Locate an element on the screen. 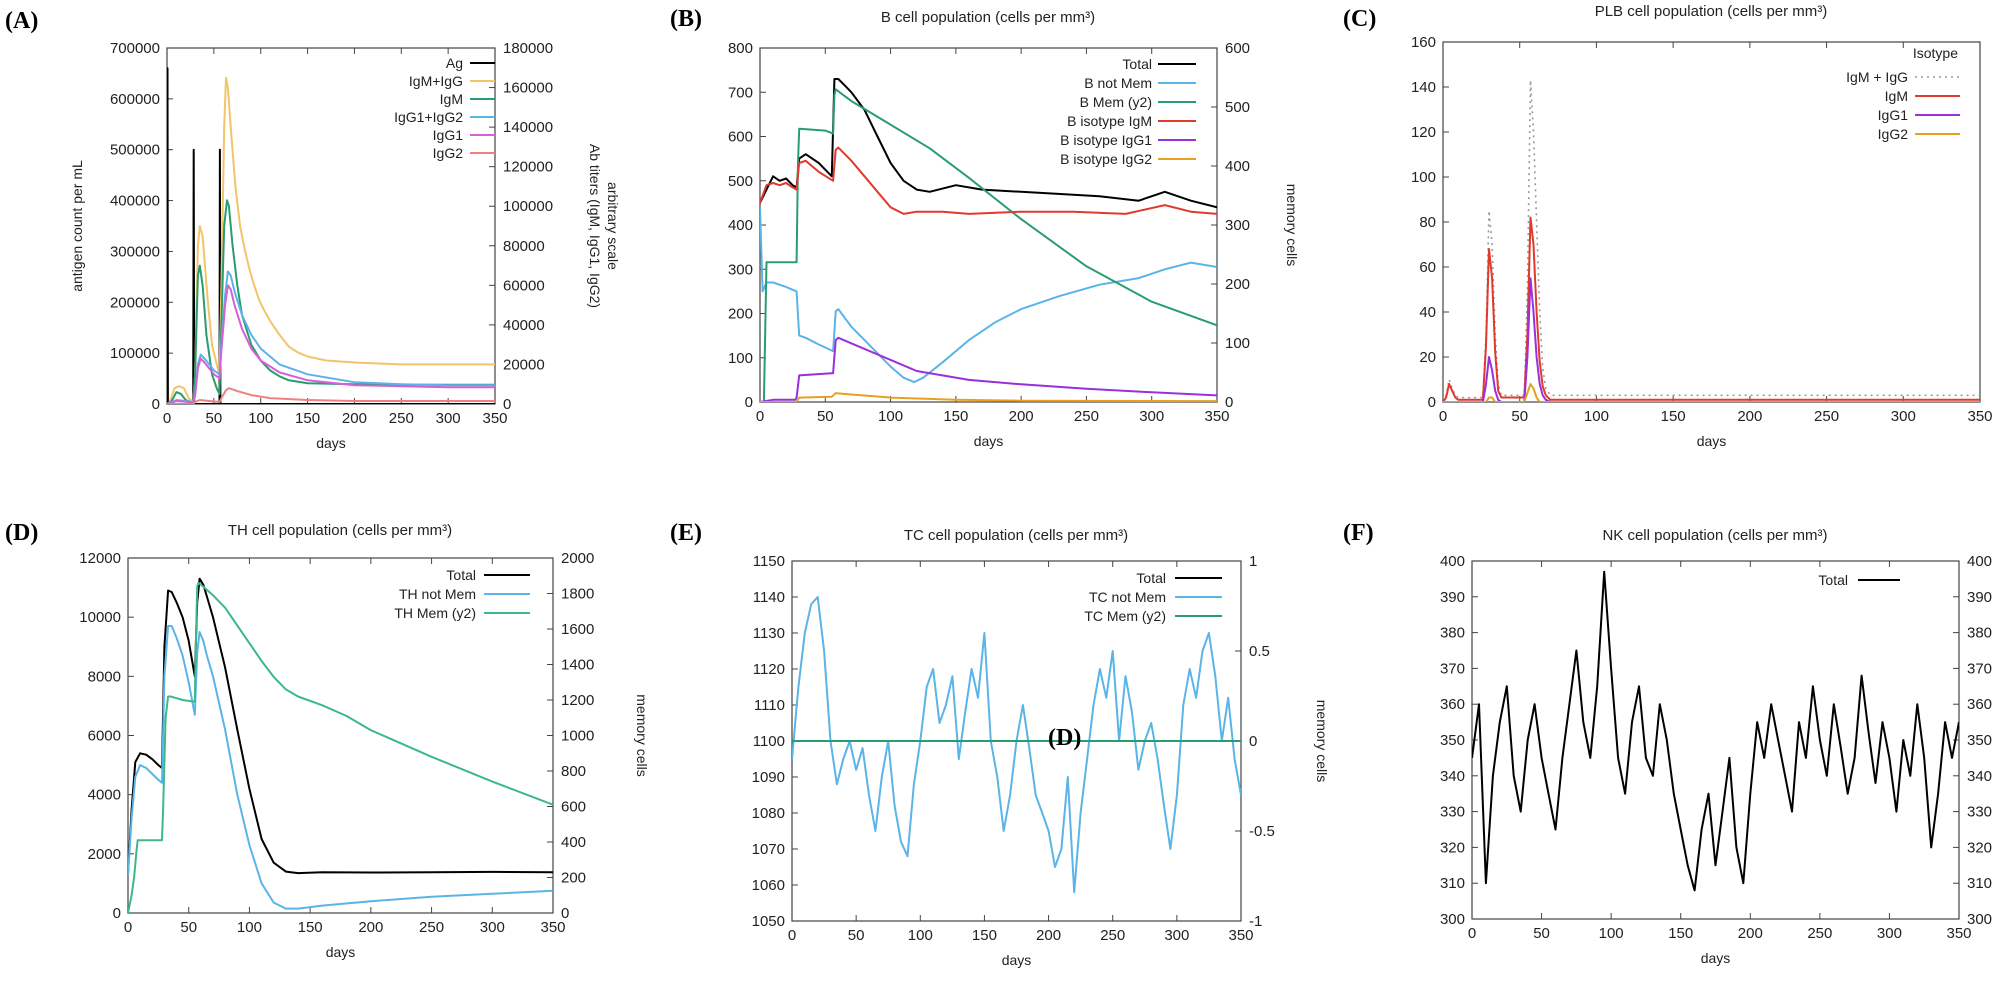  y-tick-label: 350 is located at coordinates (1452, 740).